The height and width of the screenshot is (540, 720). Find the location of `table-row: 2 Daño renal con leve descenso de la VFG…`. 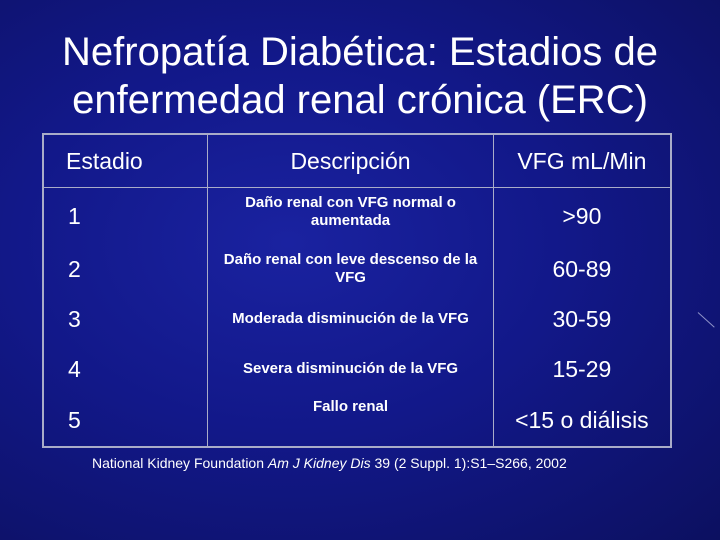

table-row: 2 Daño renal con leve descenso de la VFG… is located at coordinates (357, 269).